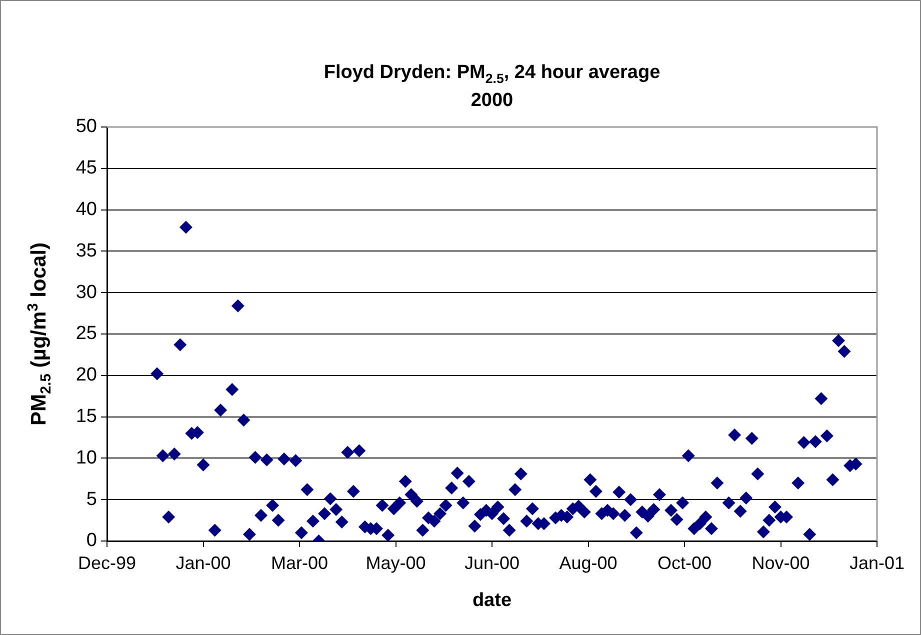 This screenshot has height=635, width=921. I want to click on x-tick-label: Nov-00, so click(781, 562).